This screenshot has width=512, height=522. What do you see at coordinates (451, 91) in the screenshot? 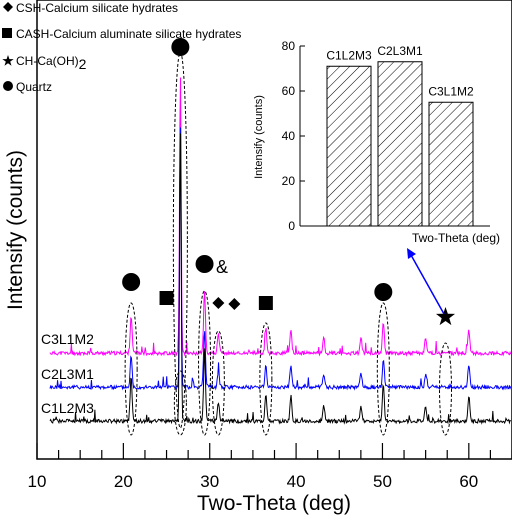
I see `inset-bar-label: C3L1M2` at bounding box center [451, 91].